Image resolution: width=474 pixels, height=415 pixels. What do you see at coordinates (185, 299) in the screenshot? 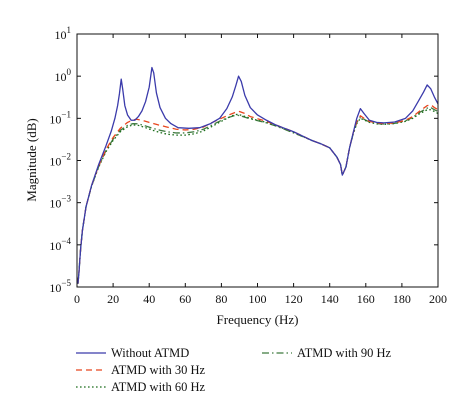
I see `x-tick-label: 60` at bounding box center [185, 299].